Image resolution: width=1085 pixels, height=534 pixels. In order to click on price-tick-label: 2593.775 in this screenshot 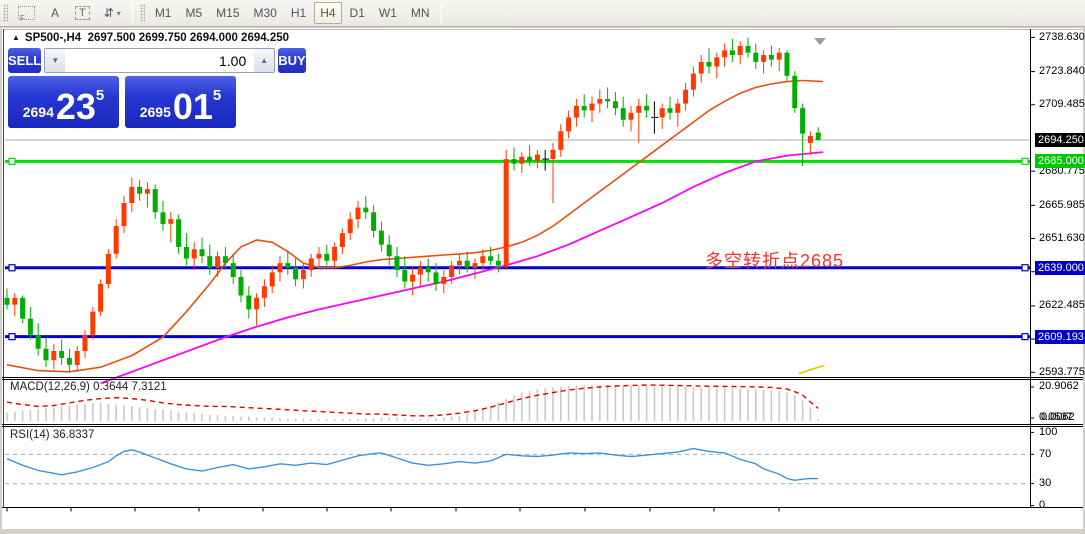, I will do `click(1062, 371)`.